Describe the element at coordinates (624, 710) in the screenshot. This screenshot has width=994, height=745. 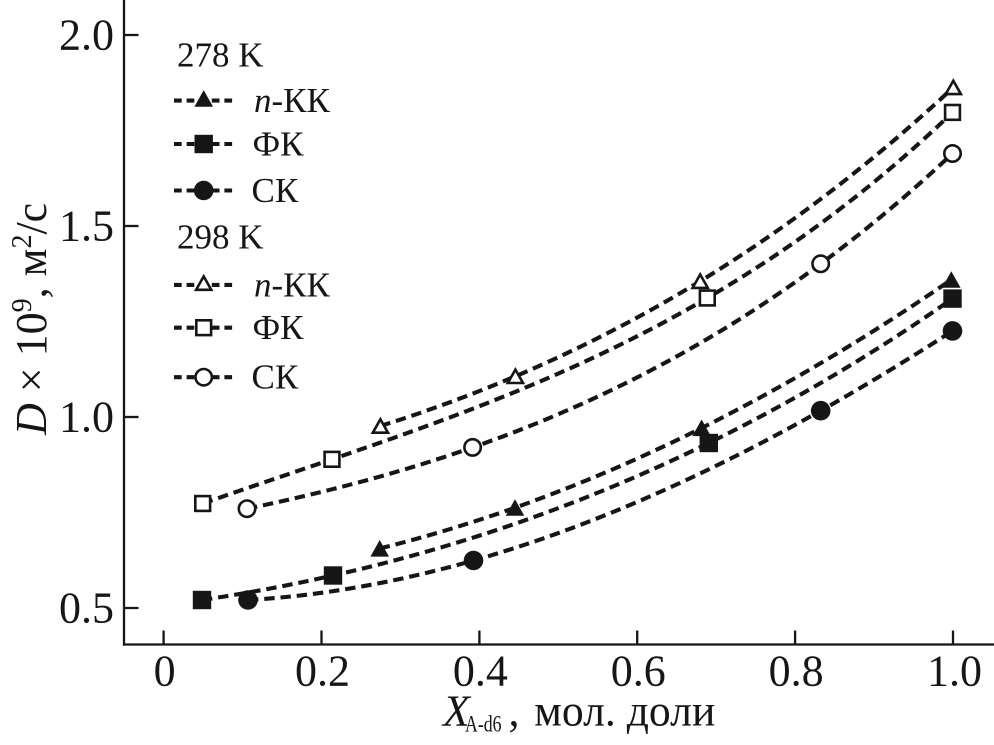
I see `svg-text: мол. доли` at that location.